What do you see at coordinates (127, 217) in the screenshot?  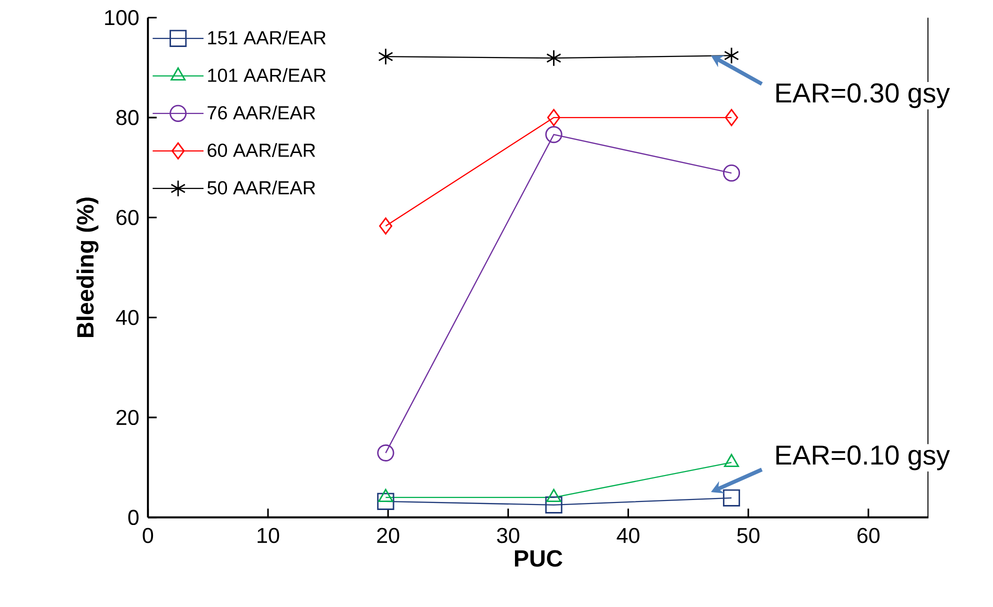 I see `y-tick-label: 60` at bounding box center [127, 217].